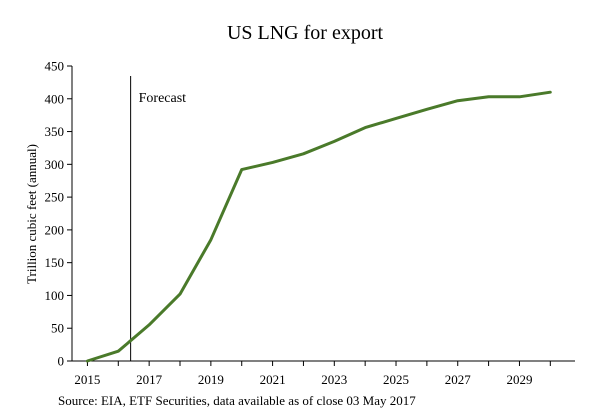  I want to click on y-tick-label: 450, so click(55, 66).